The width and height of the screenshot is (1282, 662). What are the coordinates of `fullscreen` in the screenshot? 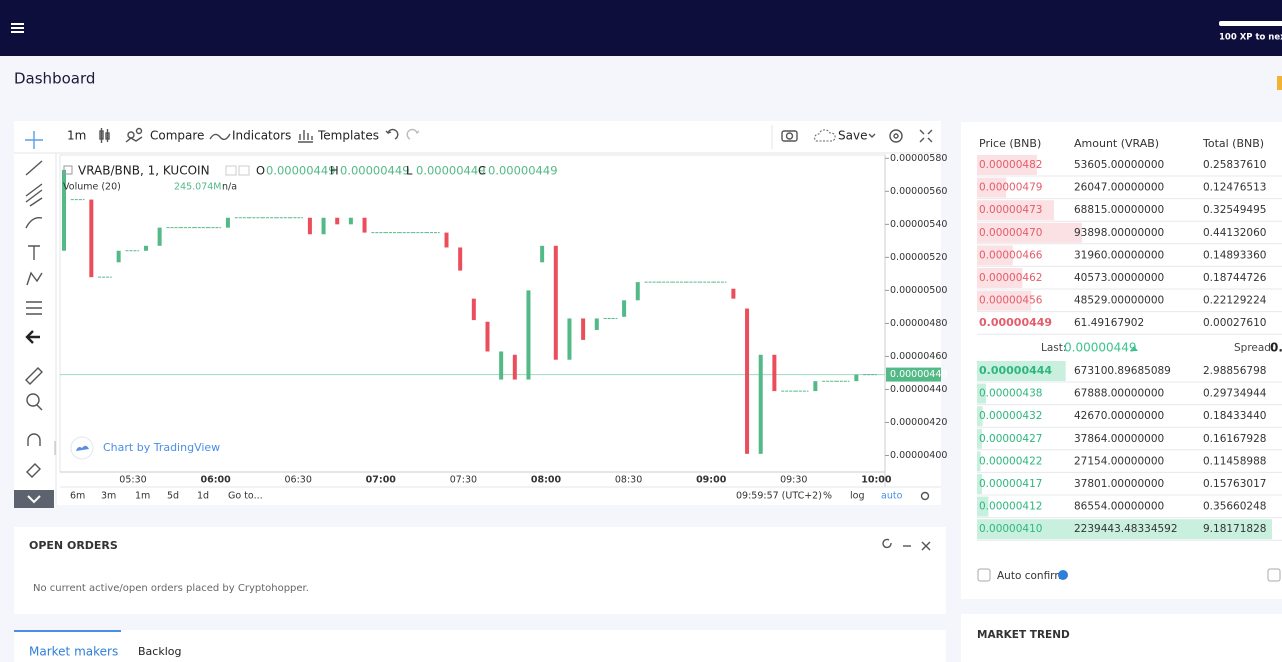 It's located at (926, 136).